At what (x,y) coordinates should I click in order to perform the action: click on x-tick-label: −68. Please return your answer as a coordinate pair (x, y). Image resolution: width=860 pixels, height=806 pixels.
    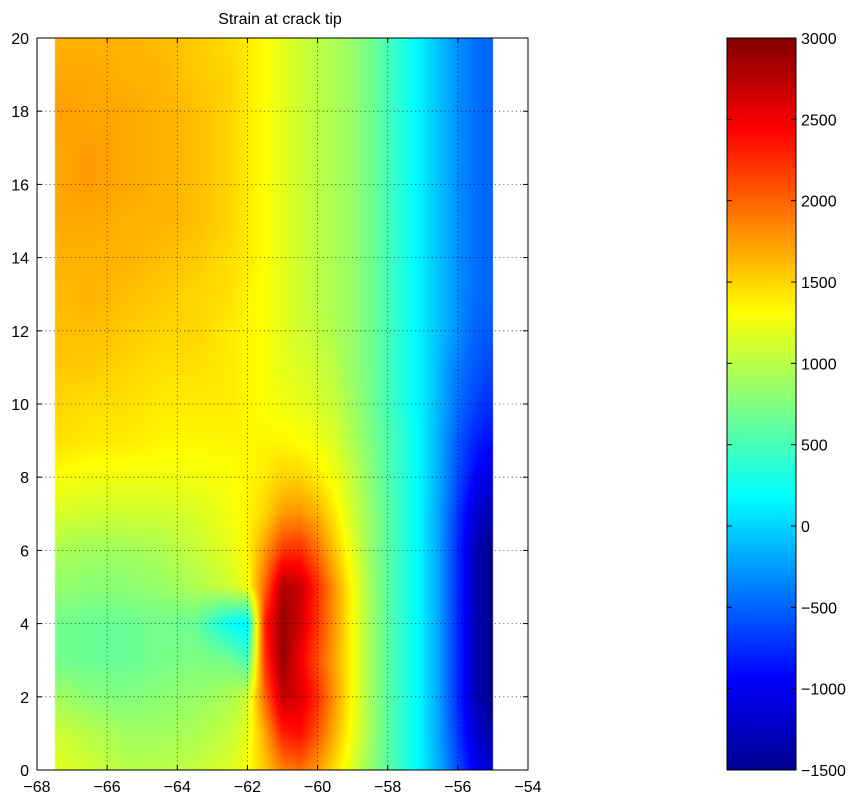
    Looking at the image, I should click on (36, 787).